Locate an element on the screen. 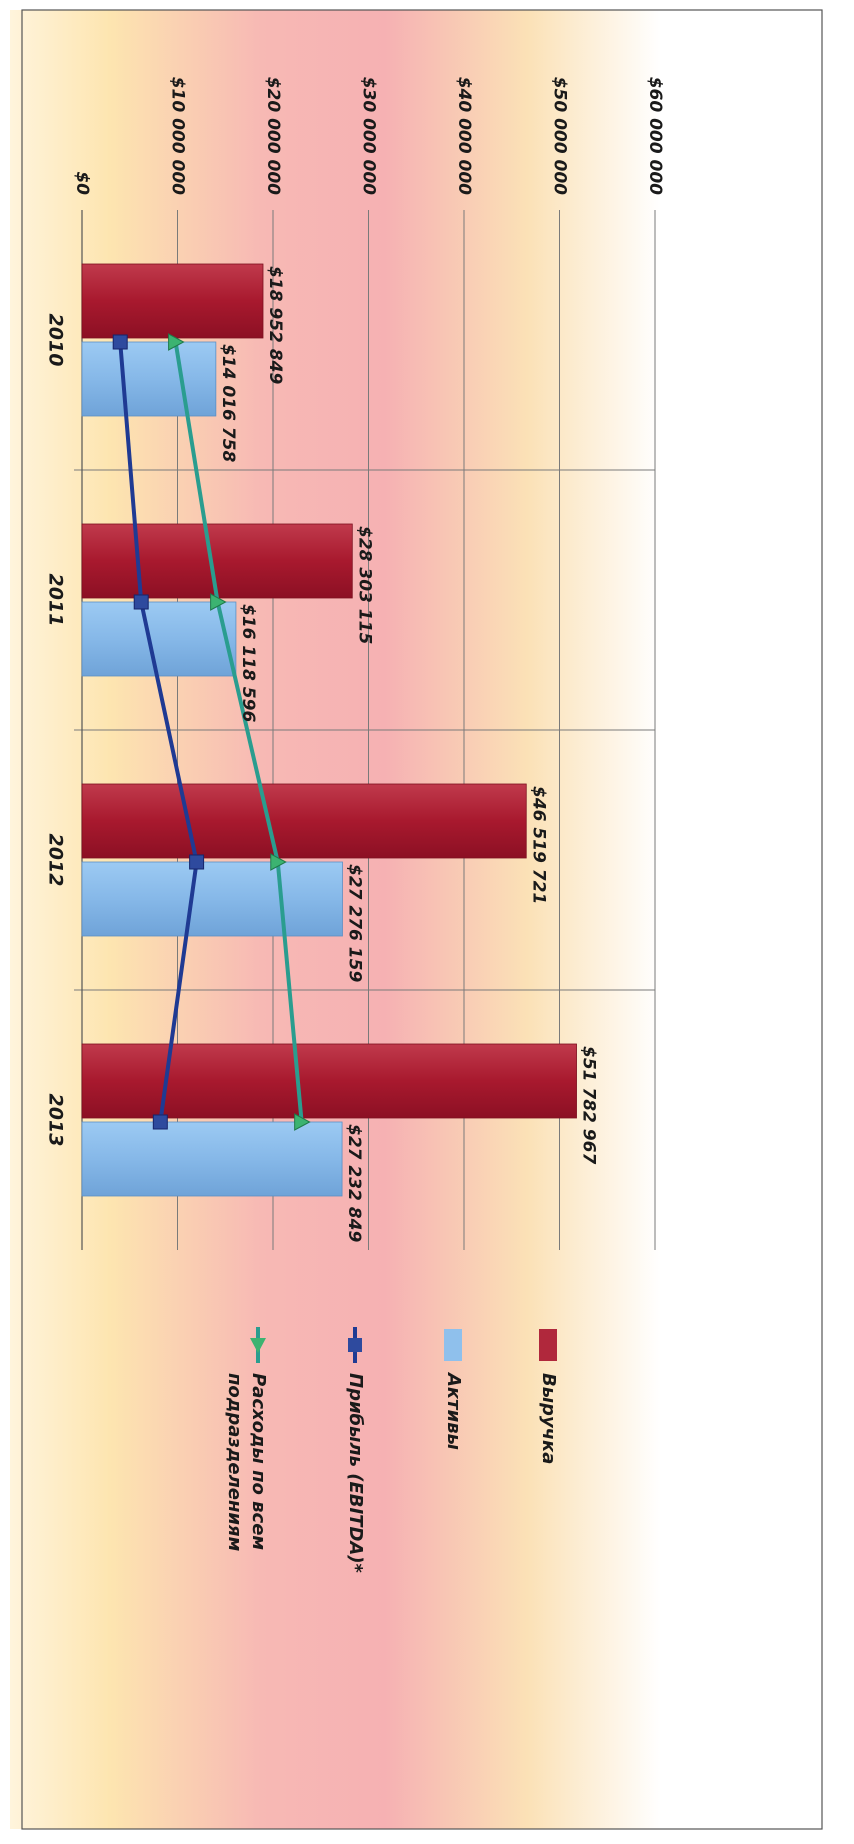 The width and height of the screenshot is (854, 1844). category-label: 2013 is located at coordinates (56, 1120).